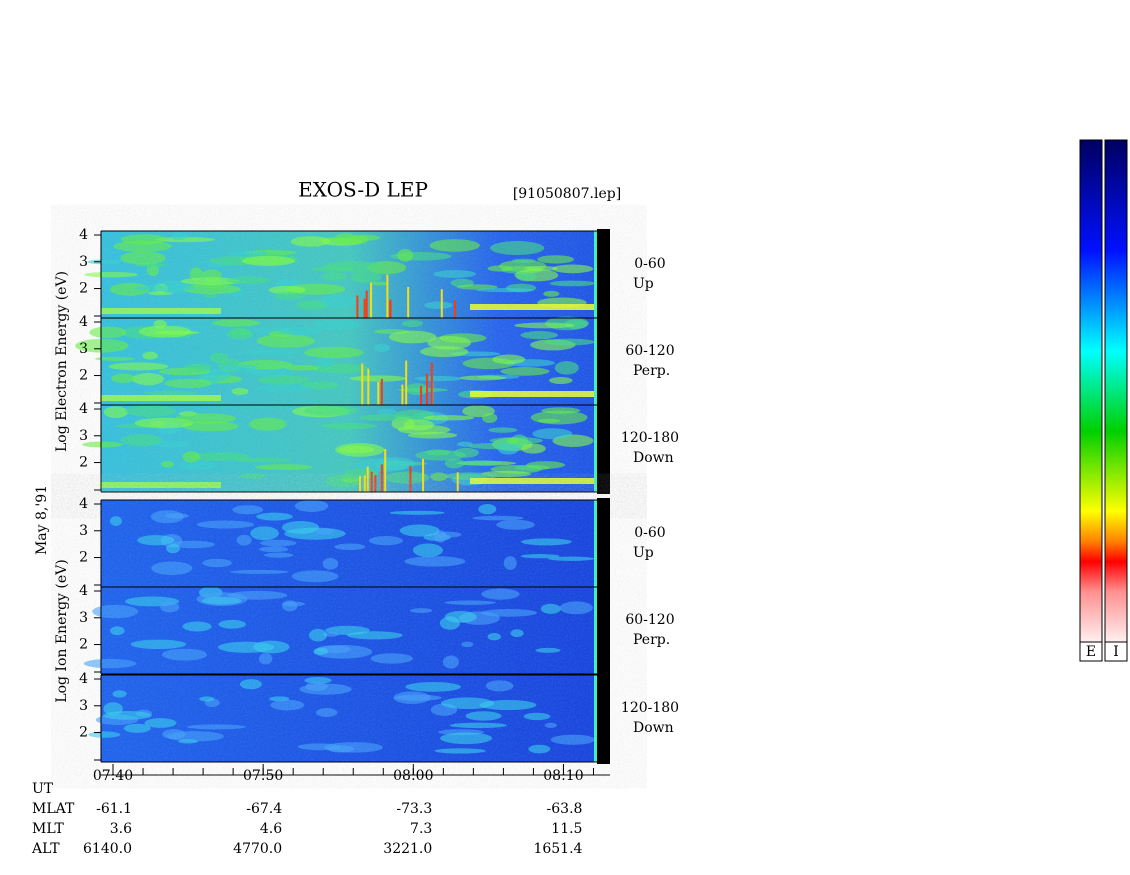  What do you see at coordinates (113, 776) in the screenshot?
I see `x-tick-label: 07:40` at bounding box center [113, 776].